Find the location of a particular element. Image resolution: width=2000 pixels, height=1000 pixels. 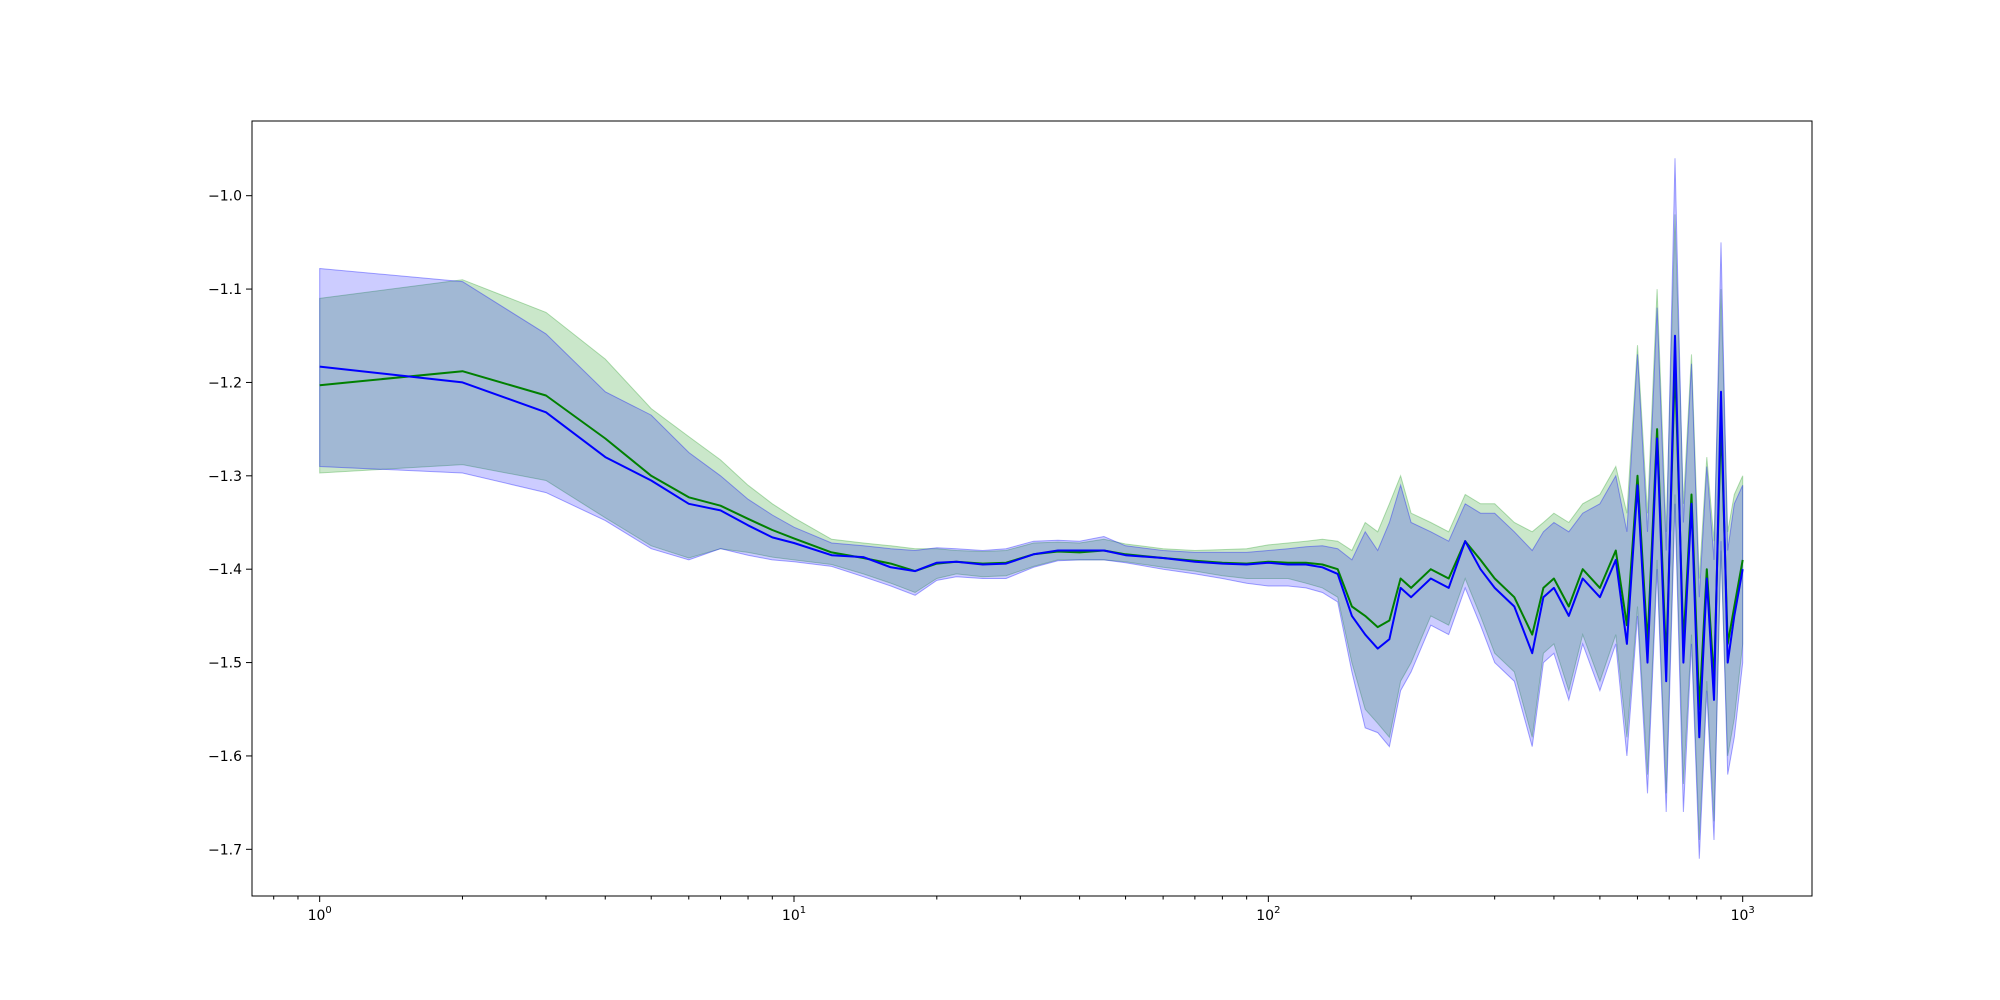

y-tick-label: −1.0 is located at coordinates (225, 197).